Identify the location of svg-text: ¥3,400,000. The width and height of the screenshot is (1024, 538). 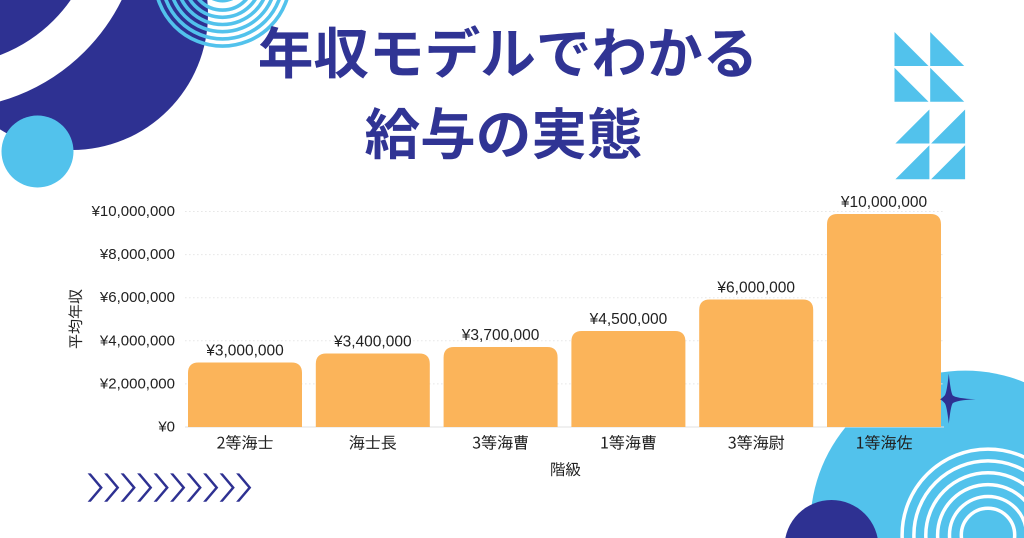
(372, 342).